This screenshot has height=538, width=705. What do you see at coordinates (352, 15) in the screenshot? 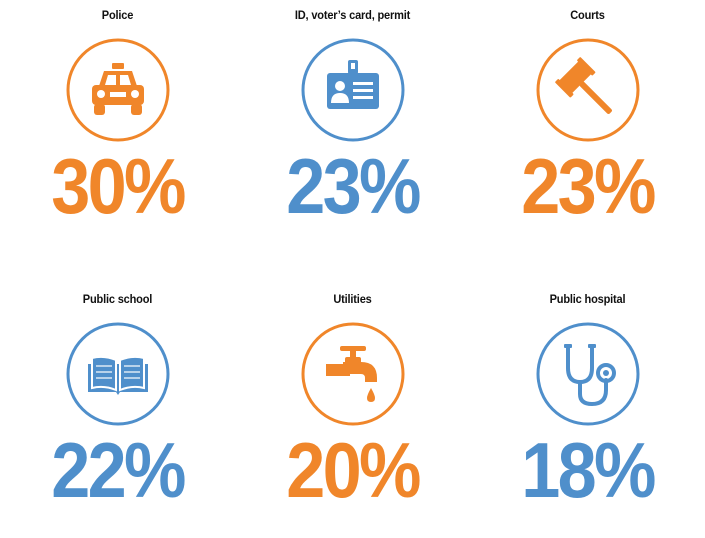
I see `stat-label: ID, voter’s card, permit` at bounding box center [352, 15].